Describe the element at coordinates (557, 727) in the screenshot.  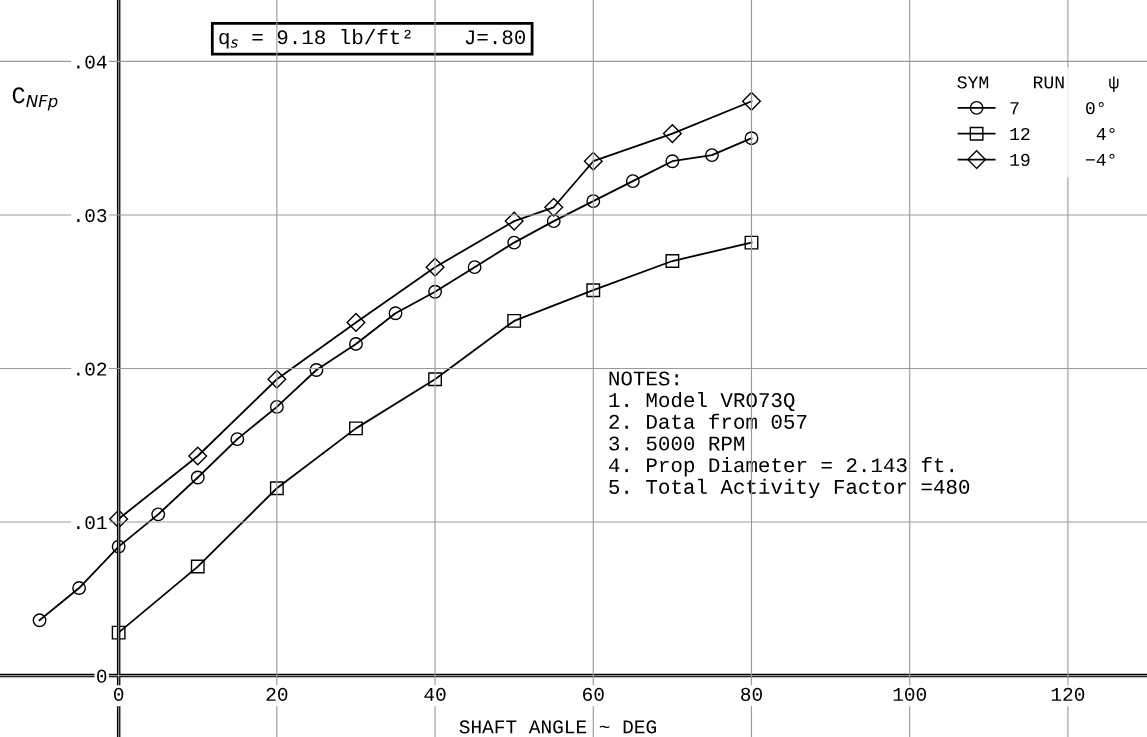
I see `x-axis-title: SHAFT ANGLE ~ DEG` at that location.